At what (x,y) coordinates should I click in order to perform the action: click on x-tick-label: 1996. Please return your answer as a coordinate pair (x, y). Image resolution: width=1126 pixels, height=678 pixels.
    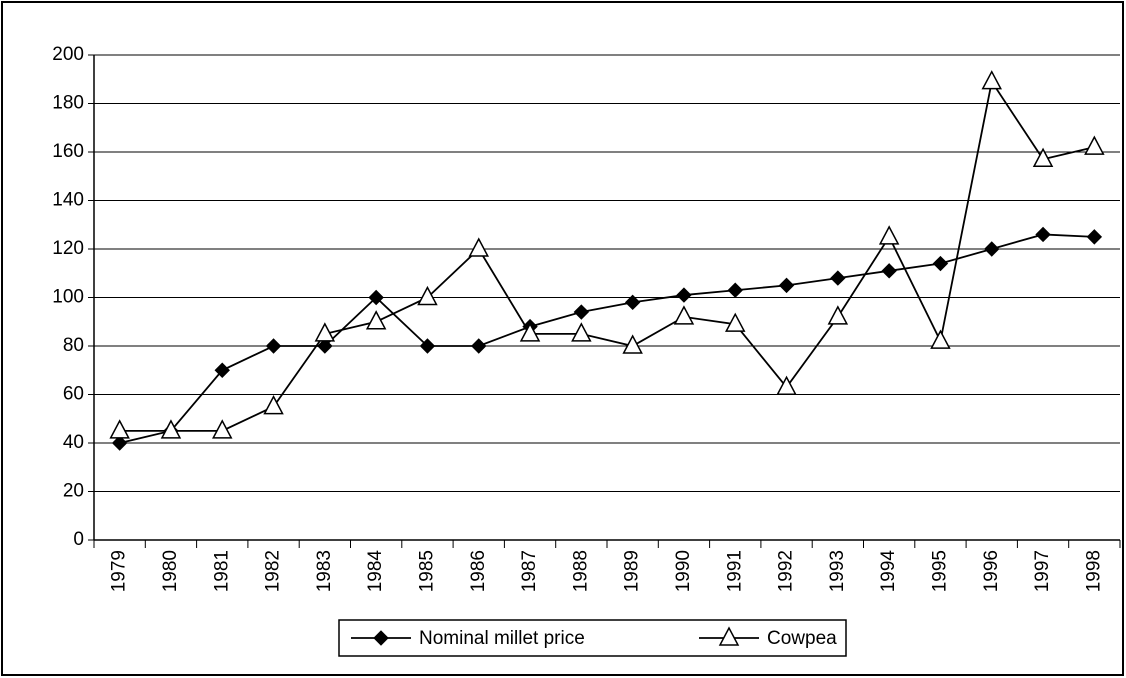
    Looking at the image, I should click on (991, 571).